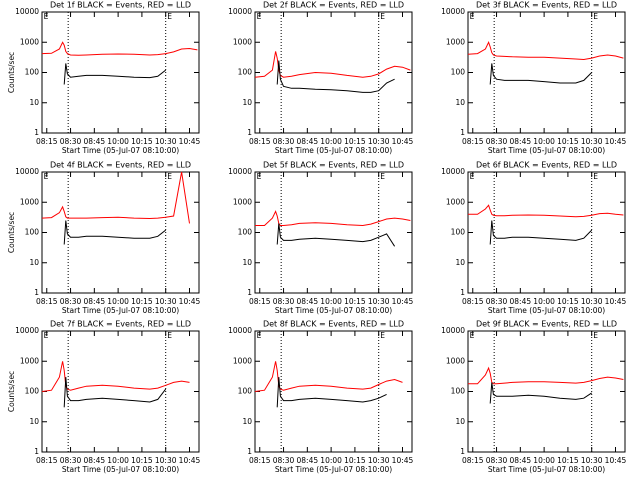 Image resolution: width=640 pixels, height=480 pixels. I want to click on y-axis-label: Counts/sec, so click(11, 391).